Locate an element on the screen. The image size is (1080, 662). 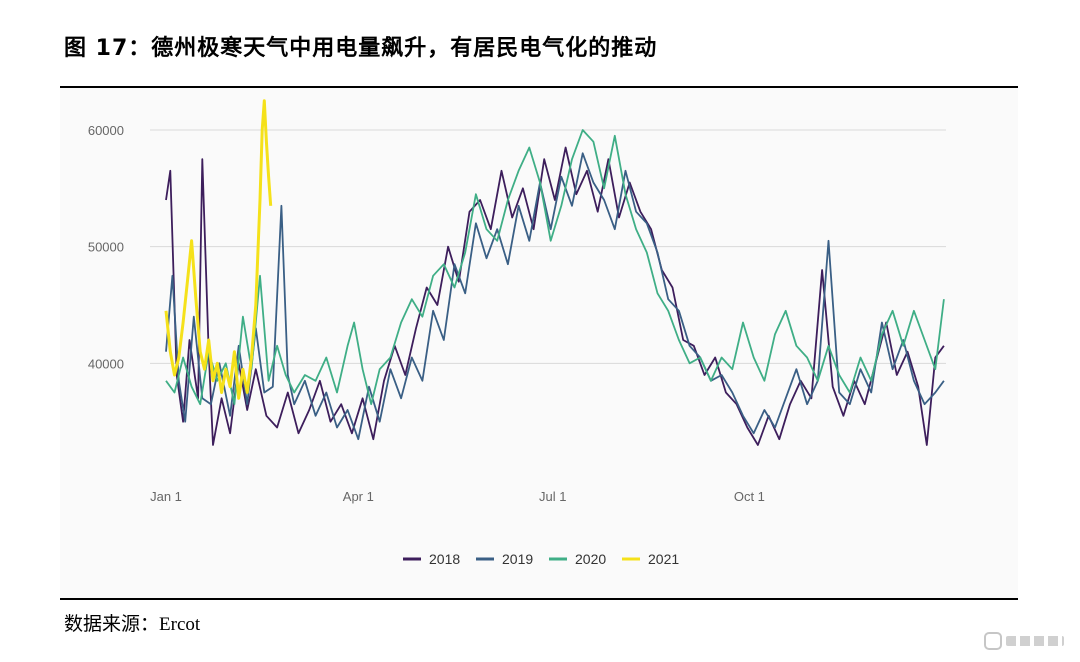
x-tick-label: Apr 1 is located at coordinates (358, 496).